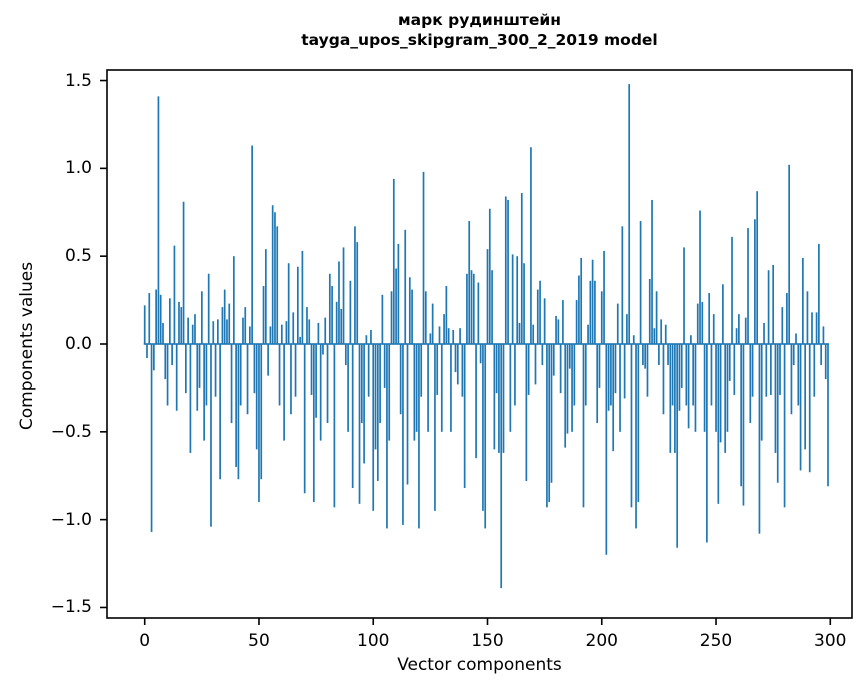  I want to click on x-tick-label: 200, so click(601, 641).